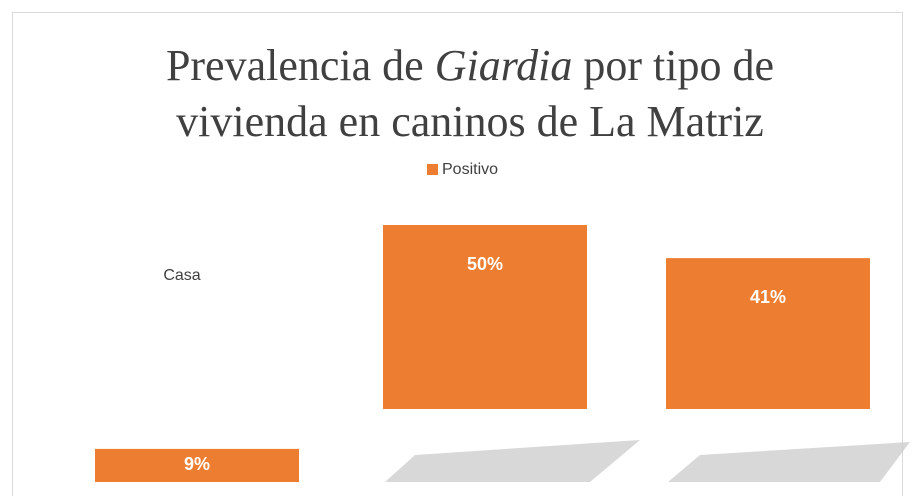 This screenshot has height=496, width=913. I want to click on legend-swatch, so click(432, 169).